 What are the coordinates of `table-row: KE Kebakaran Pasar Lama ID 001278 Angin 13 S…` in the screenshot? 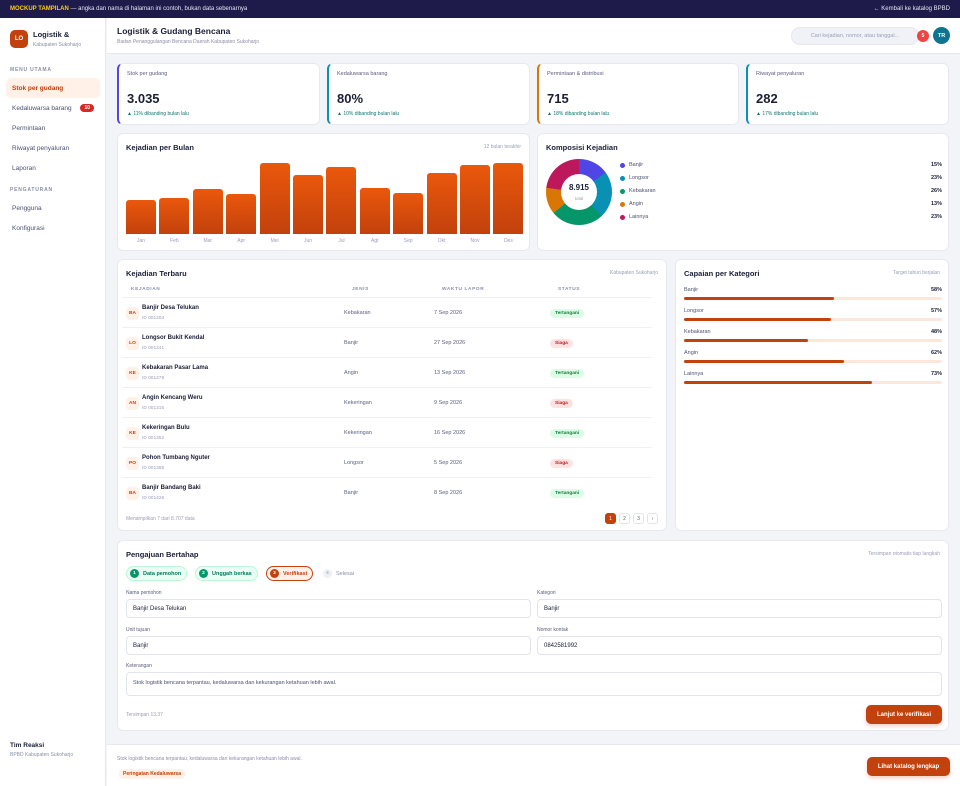 It's located at (387, 372).